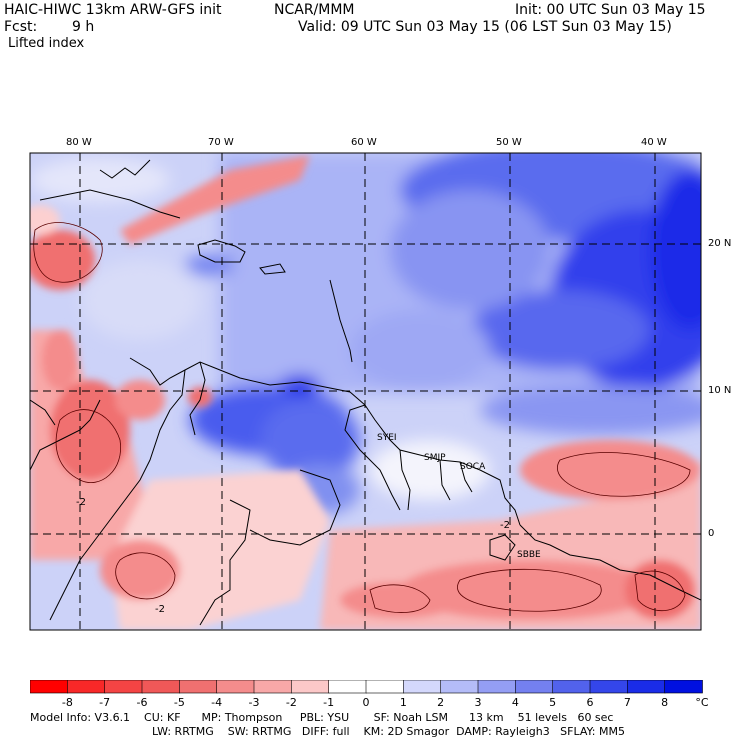 This screenshot has height=740, width=740. What do you see at coordinates (473, 467) in the screenshot?
I see `station-label-soca: SOCA` at bounding box center [473, 467].